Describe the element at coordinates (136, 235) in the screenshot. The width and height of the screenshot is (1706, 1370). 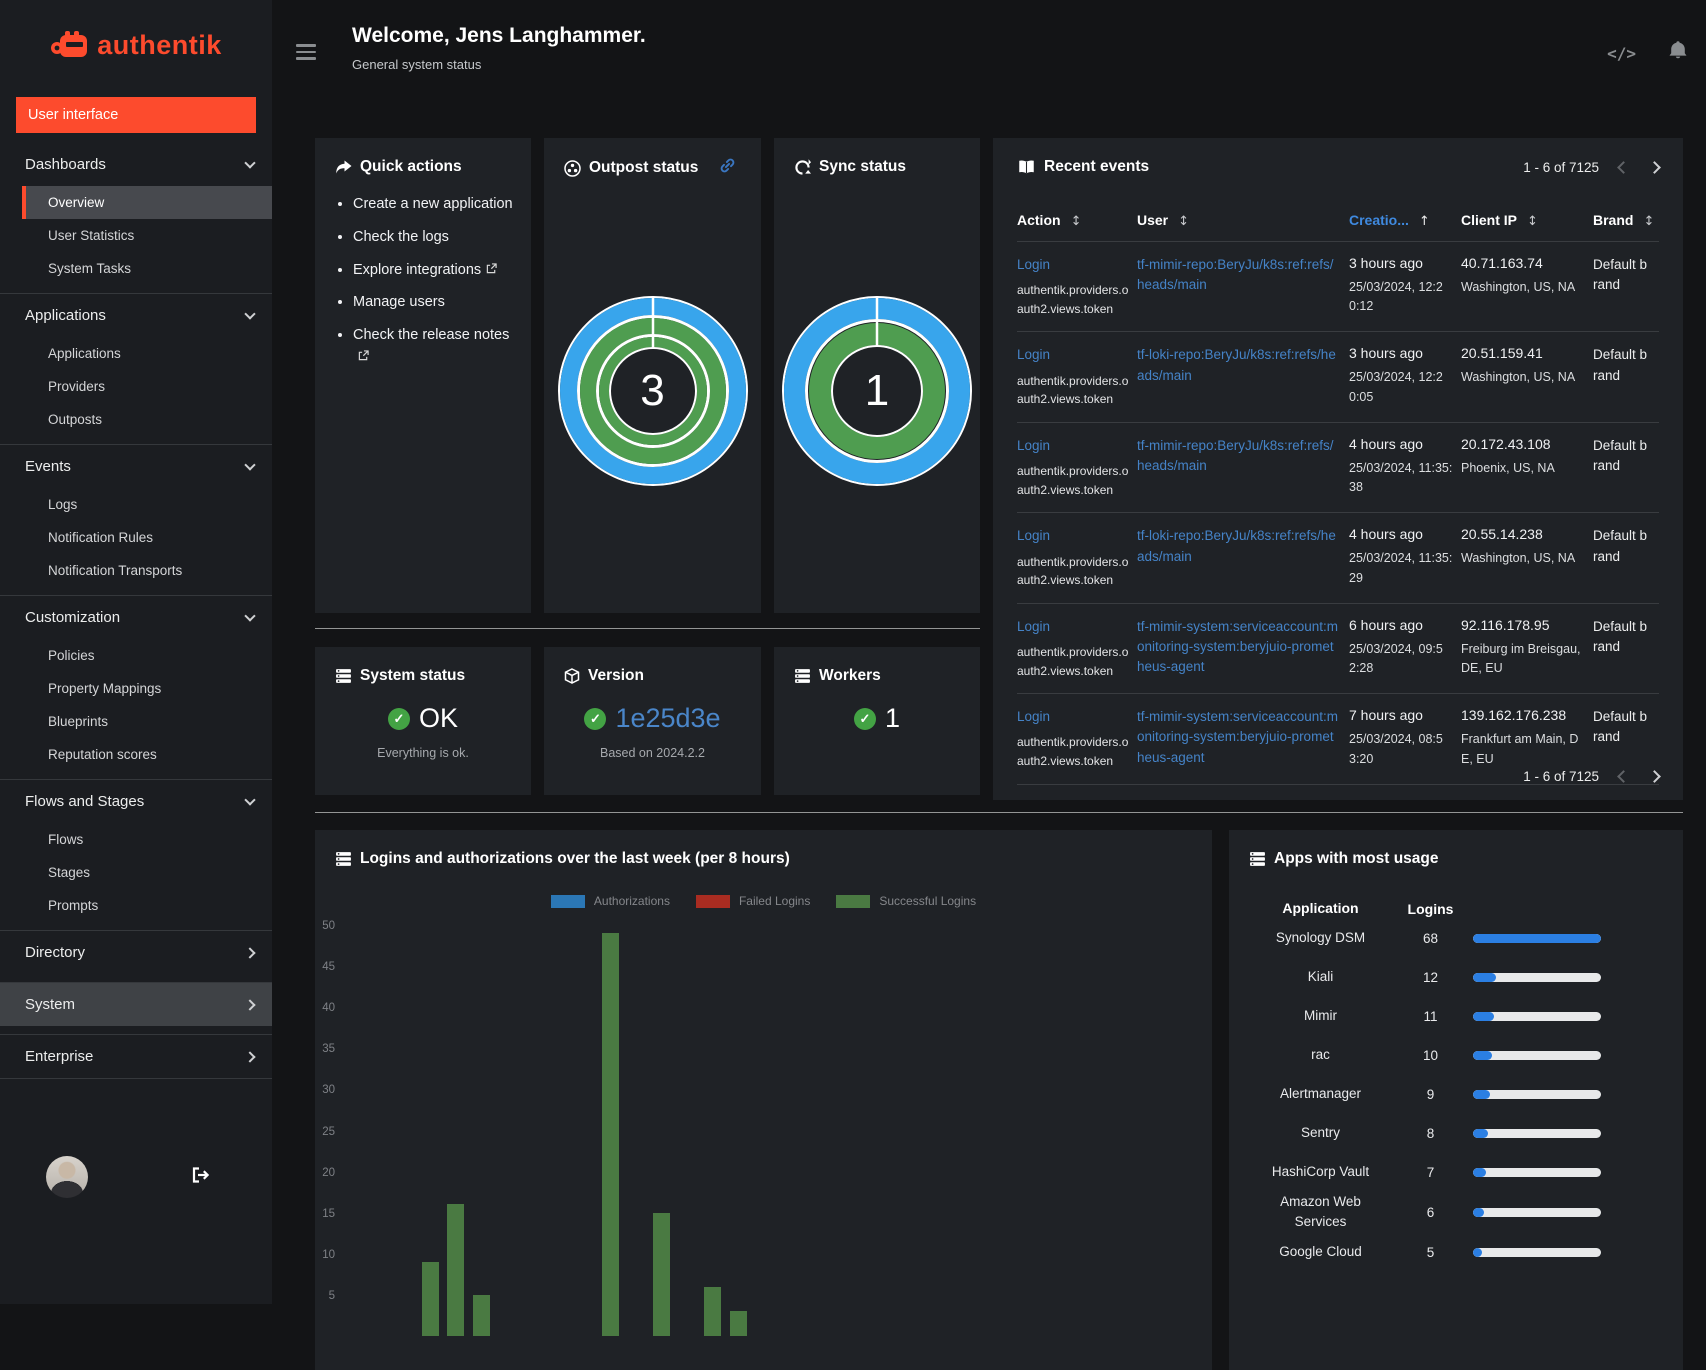
I see `sidebar-entry: User Statistics` at that location.